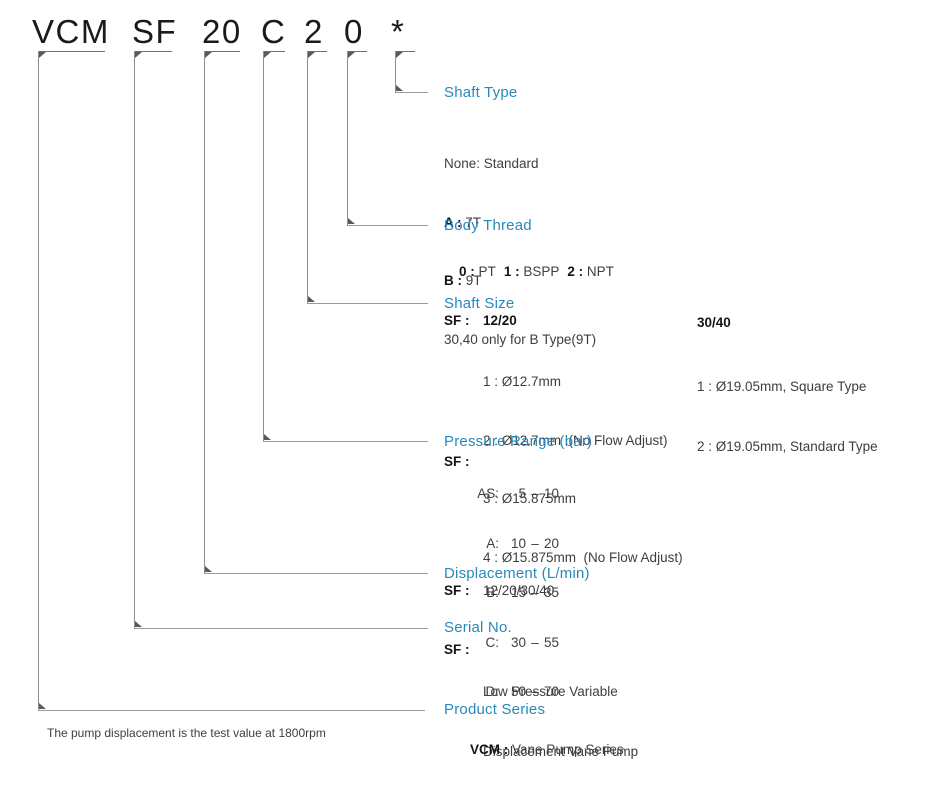 This screenshot has width=929, height=785. Describe the element at coordinates (457, 320) in the screenshot. I see `shaft-size-sf-label: SF :` at that location.